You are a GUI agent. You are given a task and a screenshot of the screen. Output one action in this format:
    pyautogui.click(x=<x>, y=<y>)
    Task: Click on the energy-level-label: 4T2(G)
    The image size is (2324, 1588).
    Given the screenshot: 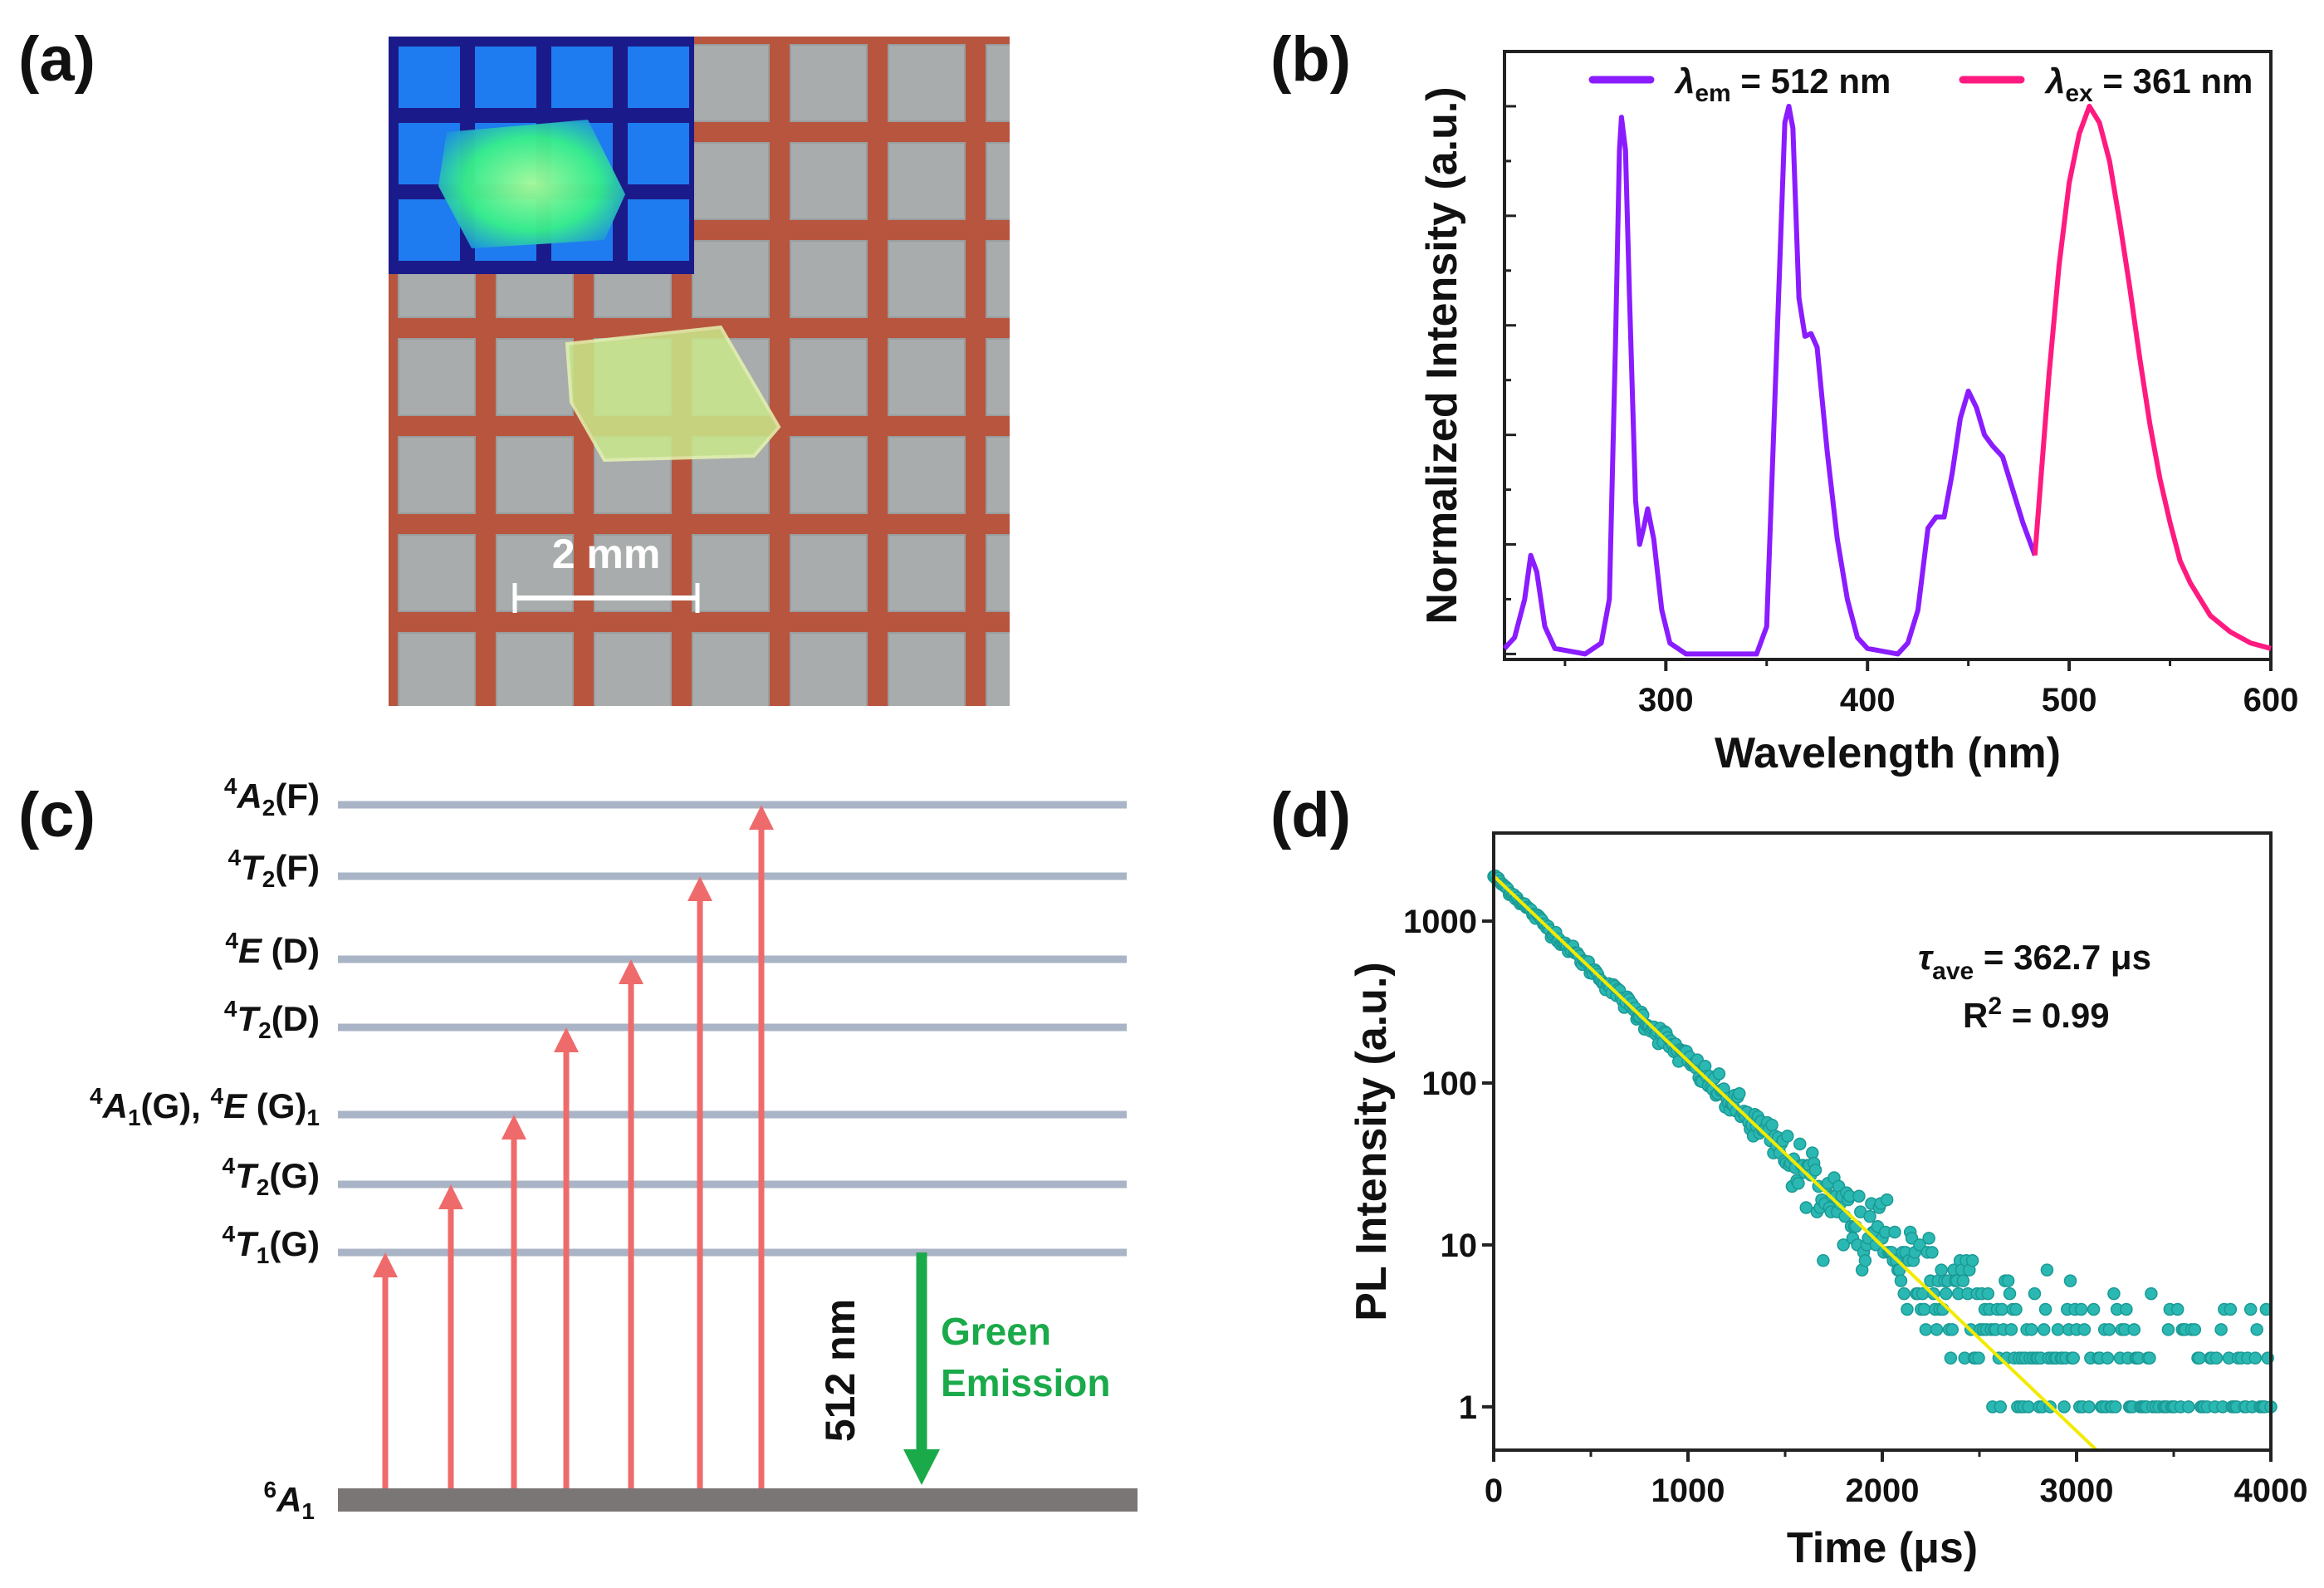 What is the action you would take?
    pyautogui.click(x=271, y=1176)
    